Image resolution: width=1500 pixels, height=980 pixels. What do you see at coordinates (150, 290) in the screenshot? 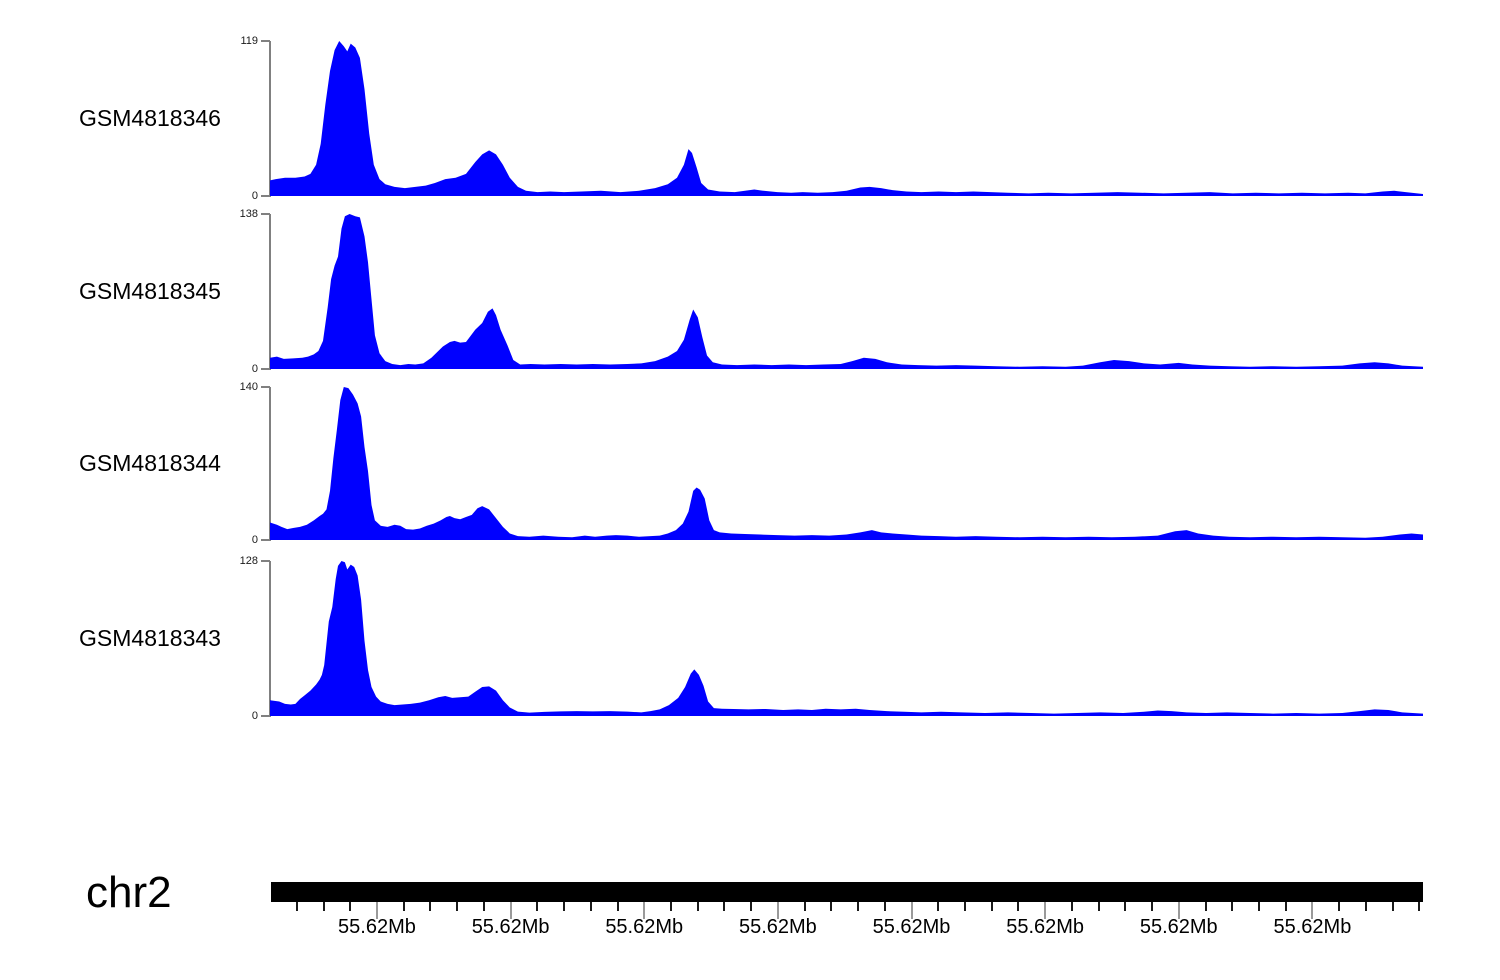
I see `track-label: GSM4818345` at bounding box center [150, 290].